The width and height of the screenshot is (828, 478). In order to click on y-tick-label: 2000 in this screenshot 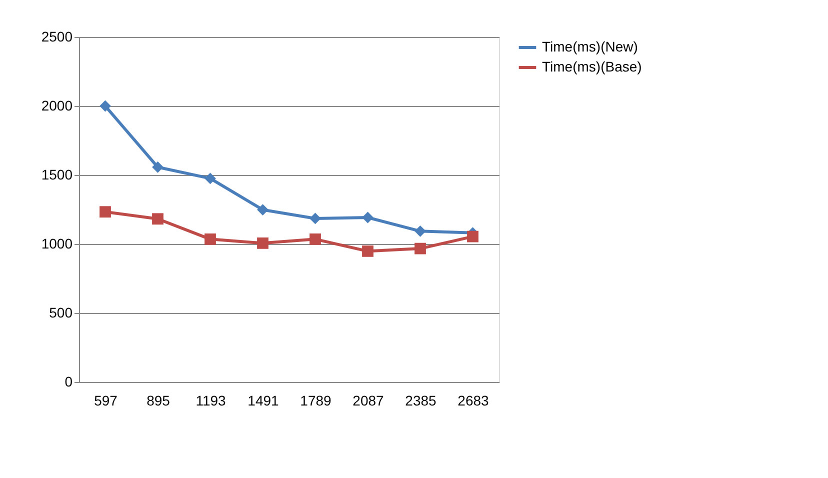, I will do `click(57, 106)`.